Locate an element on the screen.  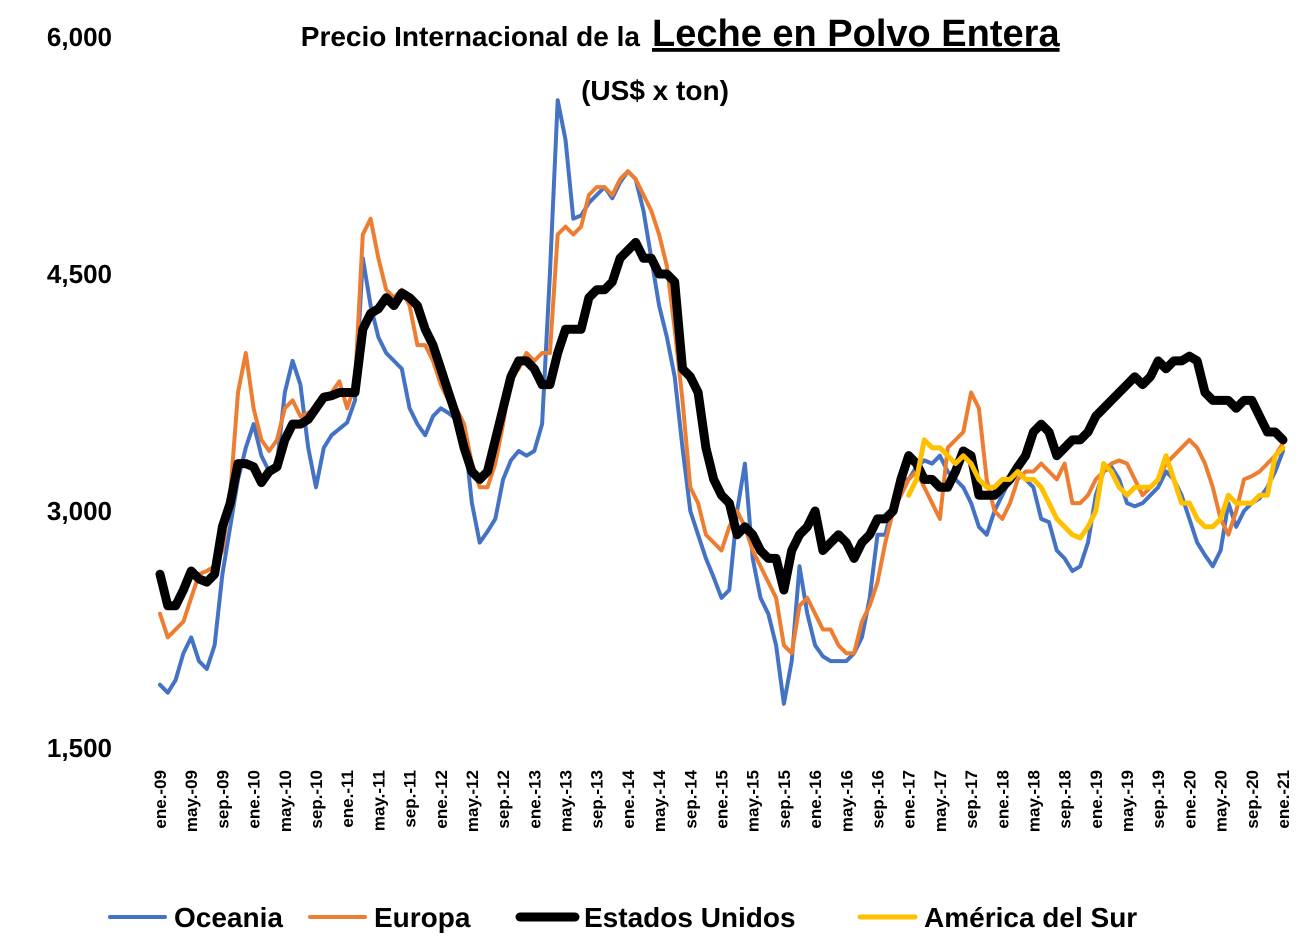
x-tick-label: ene.-18 is located at coordinates (1002, 799).